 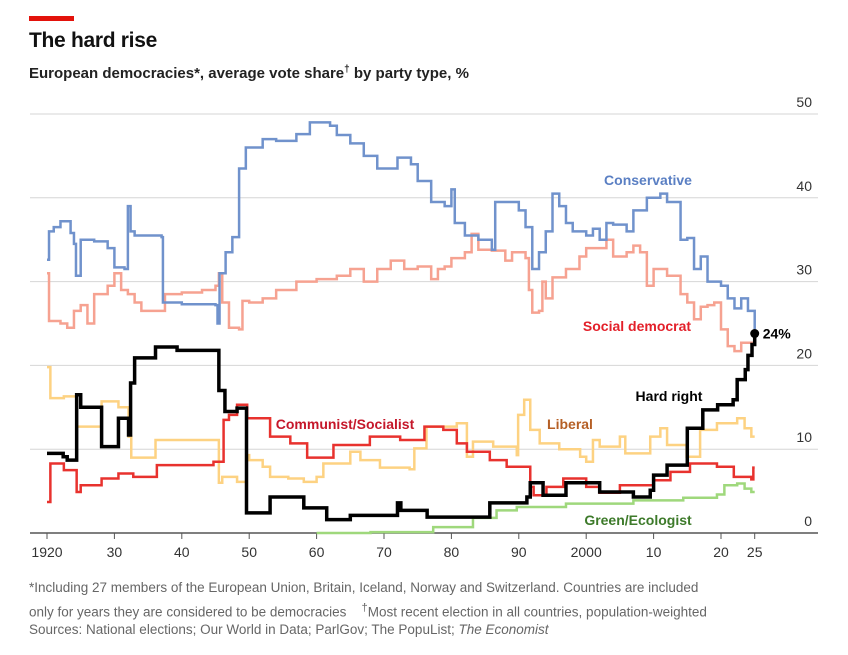 What do you see at coordinates (777, 334) in the screenshot?
I see `endpoint-label: 24%` at bounding box center [777, 334].